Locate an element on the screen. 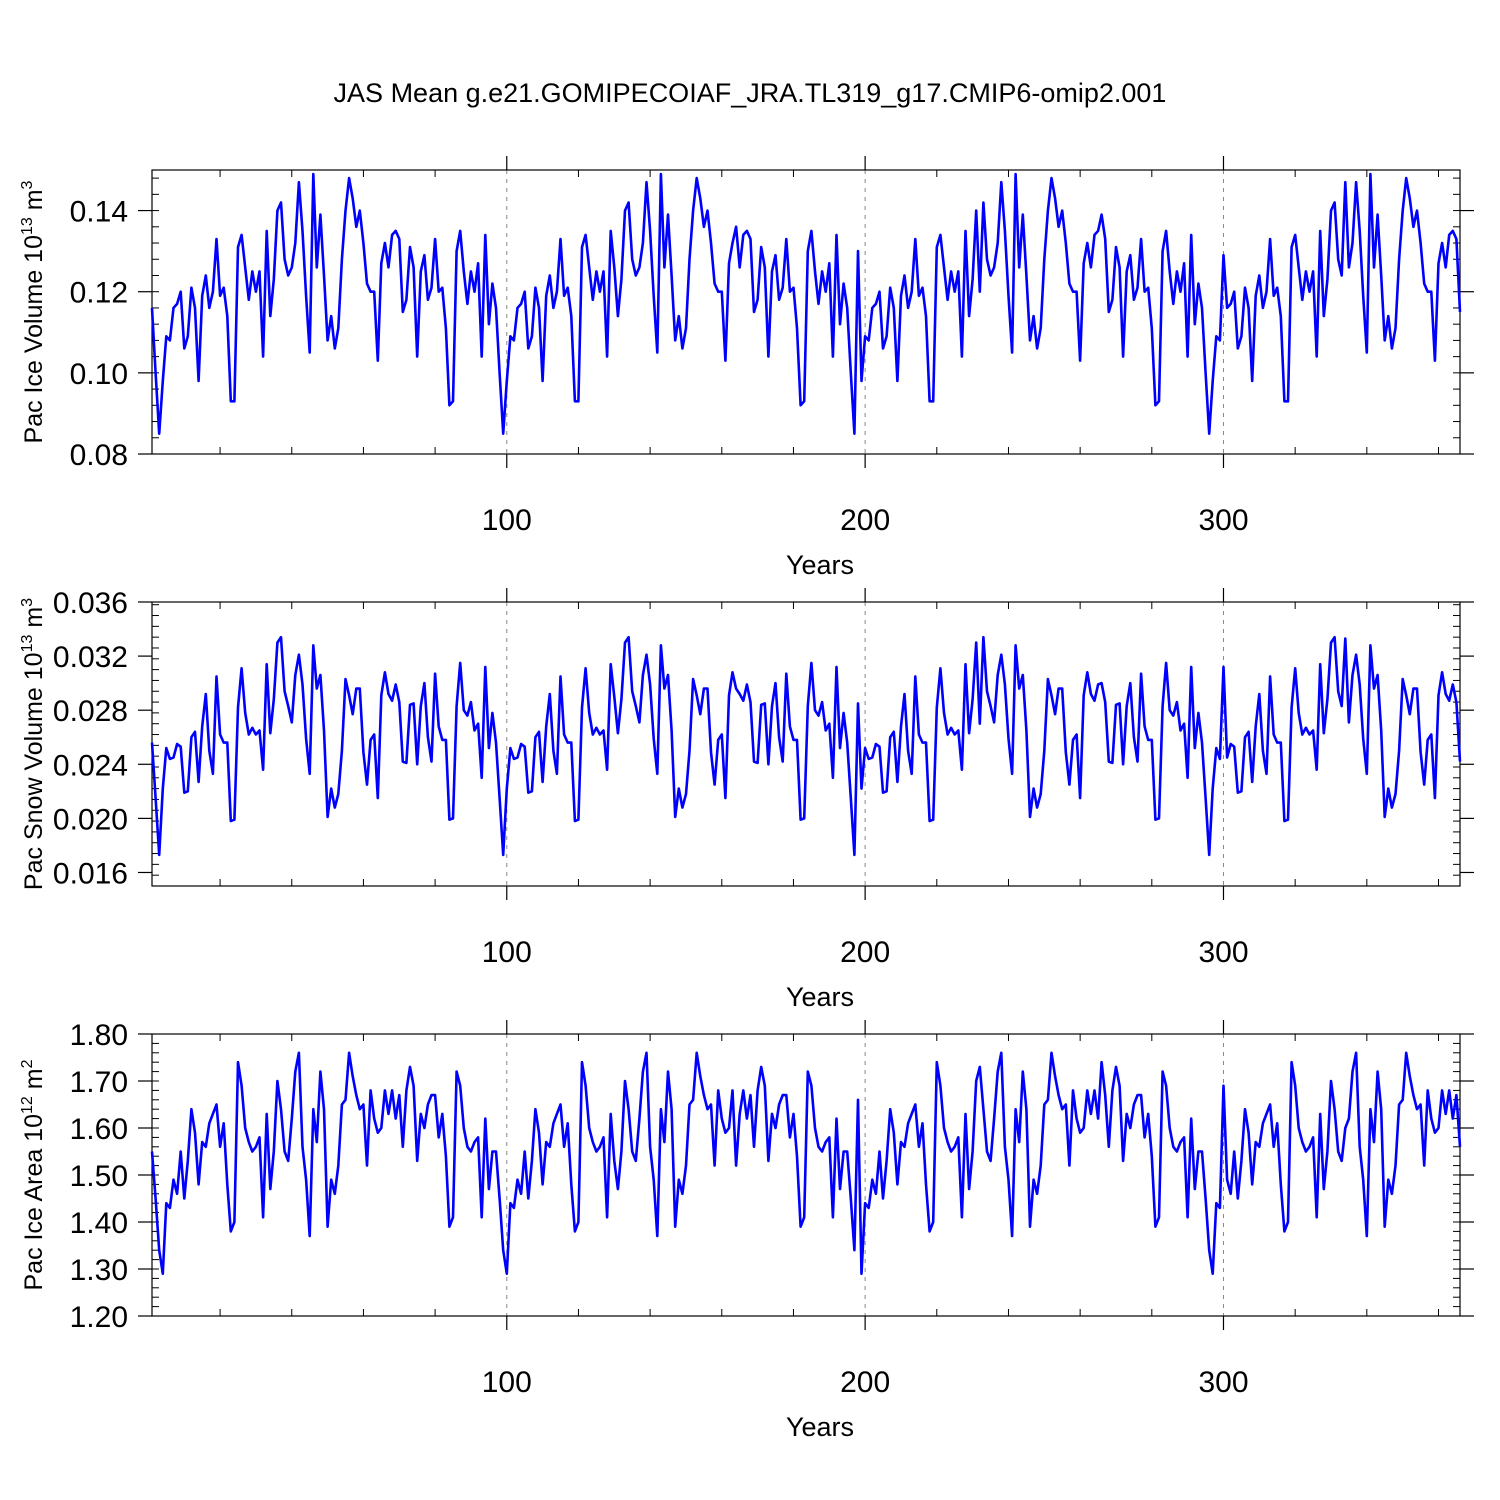 The height and width of the screenshot is (1500, 1500). y-tick-label: 1.70 is located at coordinates (99, 1082).